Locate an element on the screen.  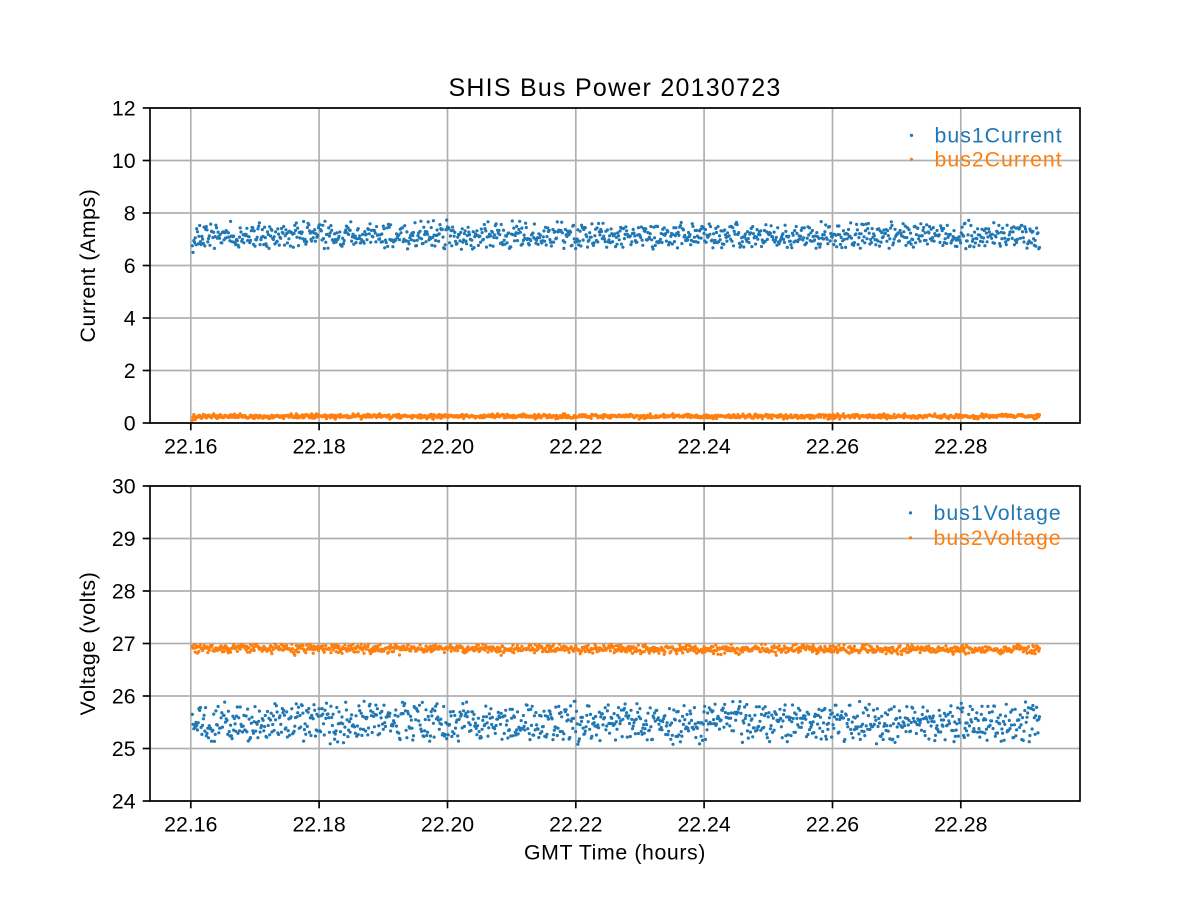
svg-text: bus1Current is located at coordinates (999, 136).